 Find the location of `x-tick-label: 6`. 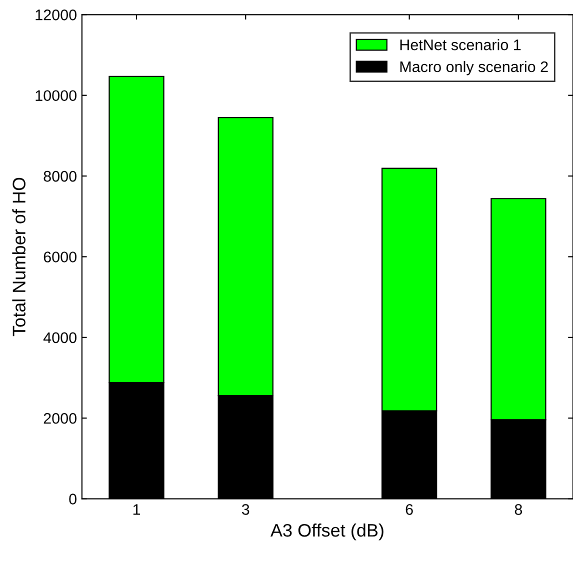

x-tick-label: 6 is located at coordinates (409, 509).